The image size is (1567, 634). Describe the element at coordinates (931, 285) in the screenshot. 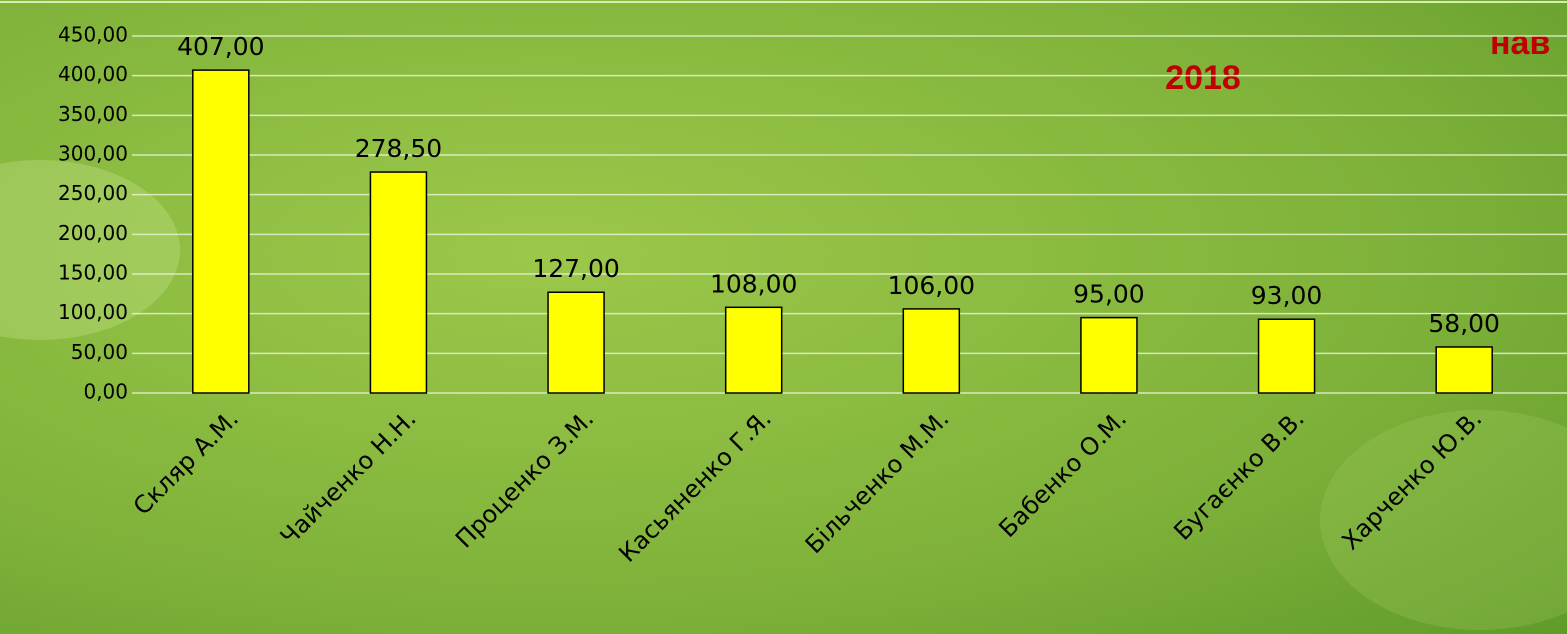

I see `value-label: 106,00` at that location.